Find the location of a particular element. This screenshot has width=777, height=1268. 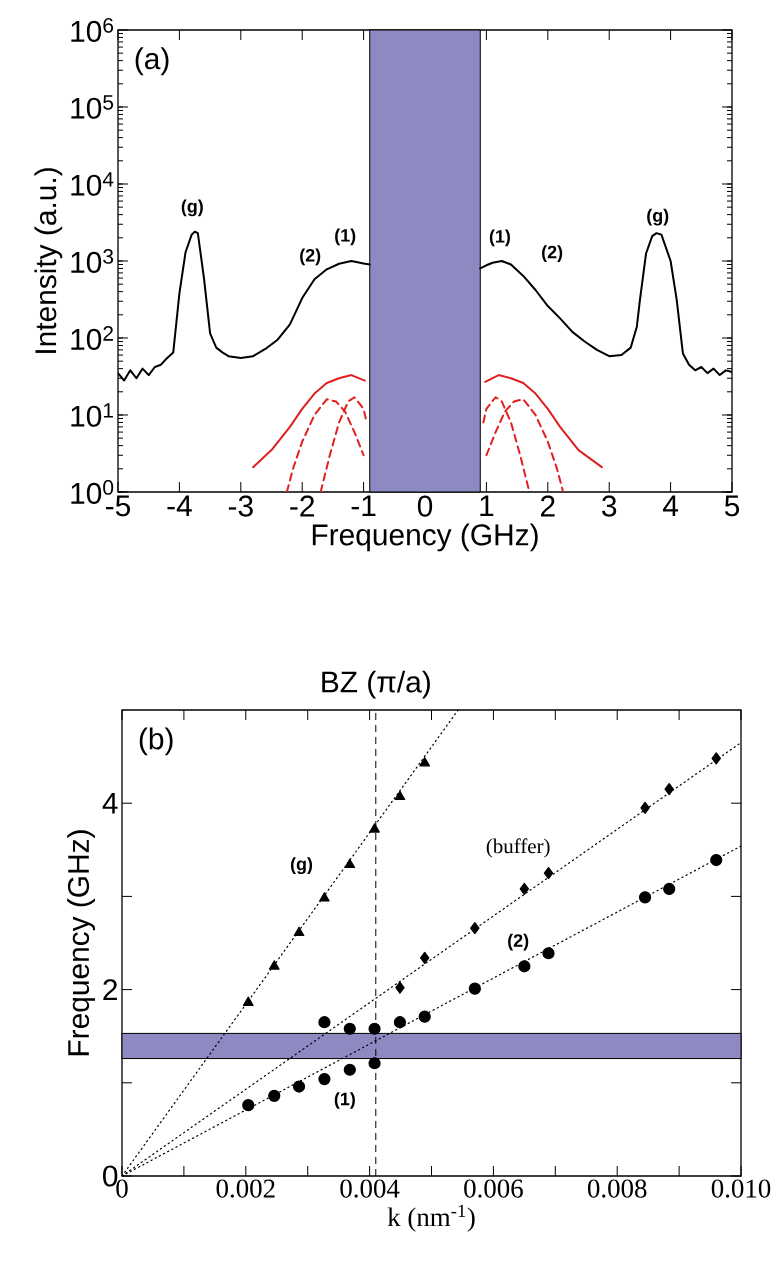

y-tick-label: 2 is located at coordinates (110, 990).